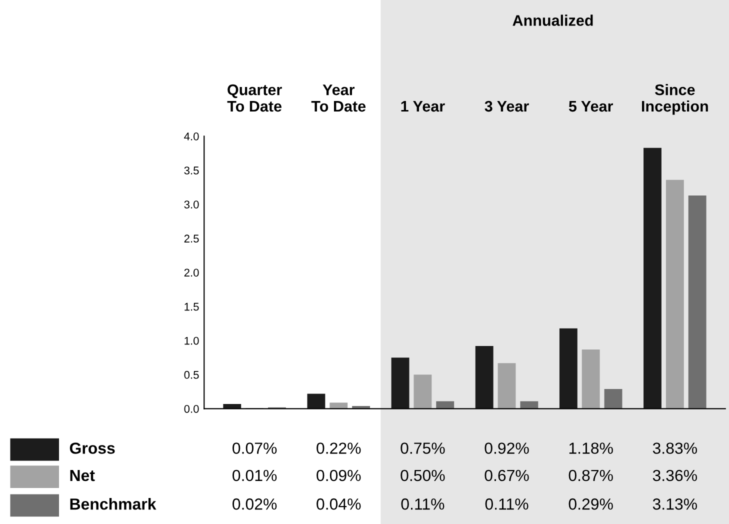 The width and height of the screenshot is (729, 524). Describe the element at coordinates (254, 448) in the screenshot. I see `data-label: 0.07%` at that location.